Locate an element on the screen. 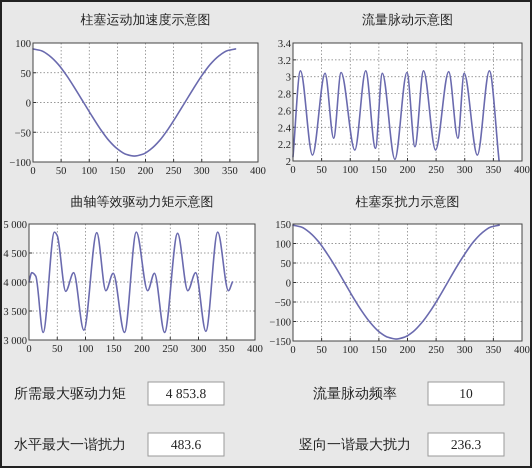 Image resolution: width=532 pixels, height=468 pixels. y-tick-label: 2.6 is located at coordinates (284, 112).